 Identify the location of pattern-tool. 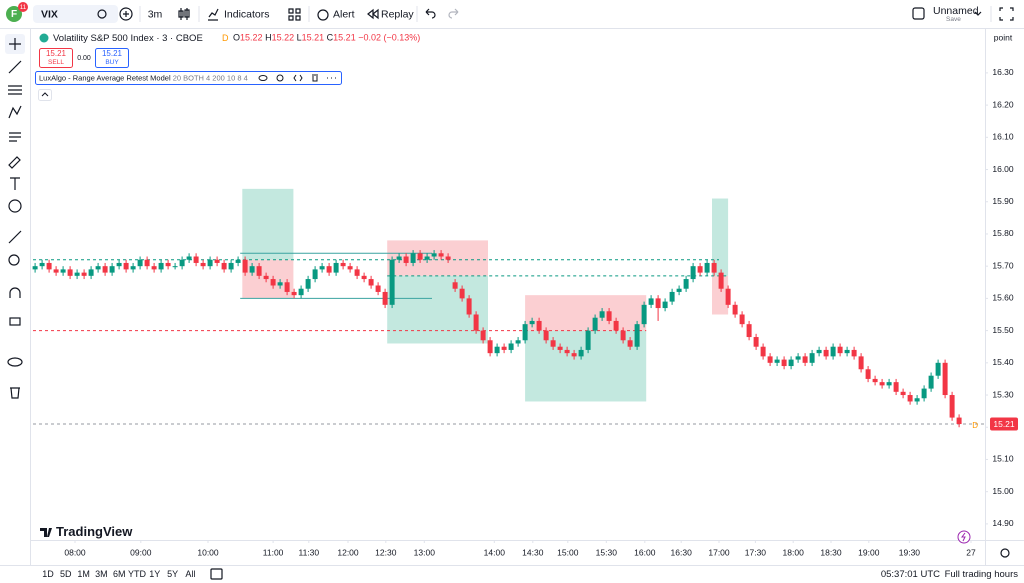
(15, 112).